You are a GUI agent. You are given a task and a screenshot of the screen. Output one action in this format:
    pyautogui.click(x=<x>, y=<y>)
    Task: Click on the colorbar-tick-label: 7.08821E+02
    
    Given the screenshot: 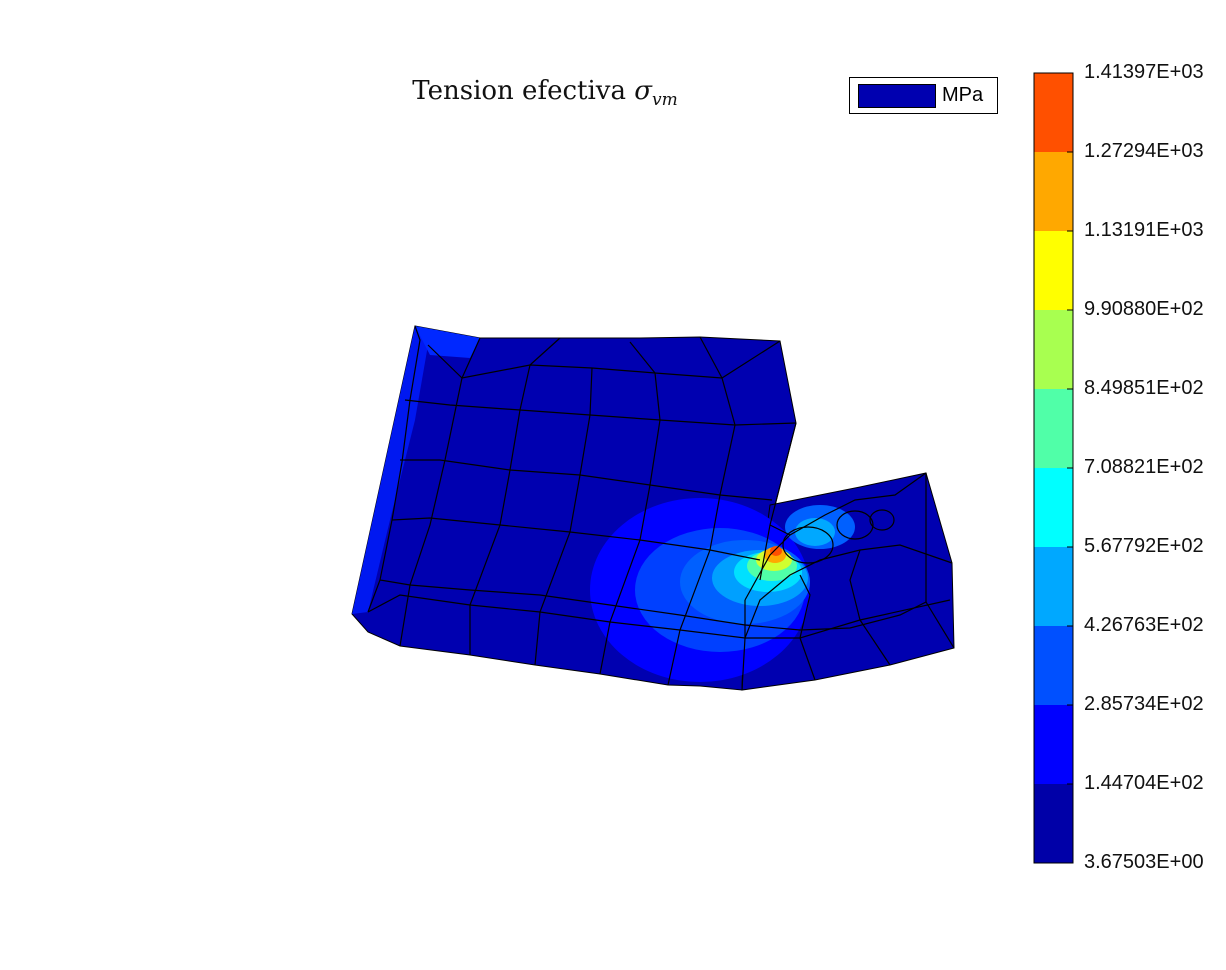 What is the action you would take?
    pyautogui.click(x=1144, y=467)
    